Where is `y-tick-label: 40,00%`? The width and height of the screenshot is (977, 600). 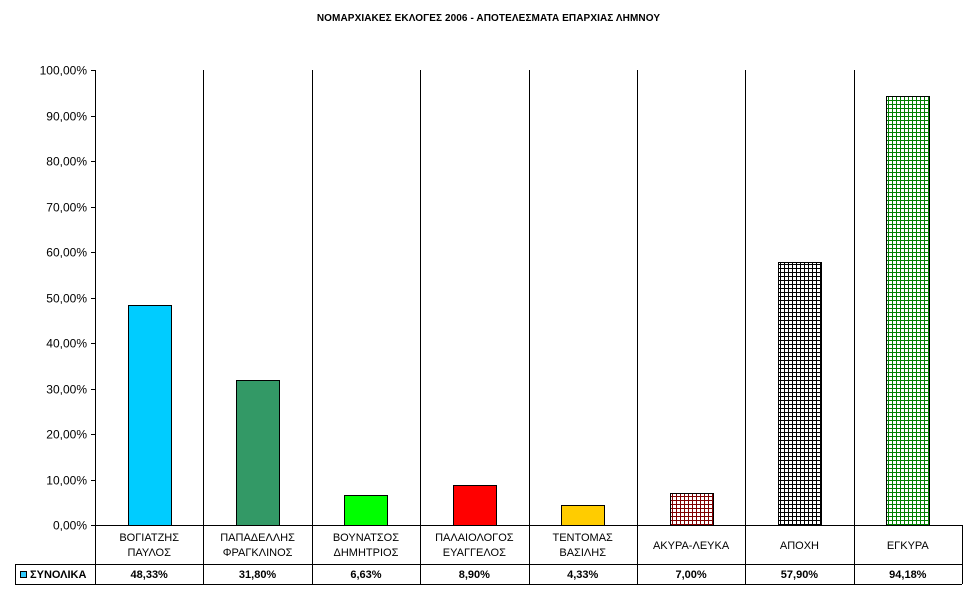
y-tick-label: 40,00% is located at coordinates (66, 344).